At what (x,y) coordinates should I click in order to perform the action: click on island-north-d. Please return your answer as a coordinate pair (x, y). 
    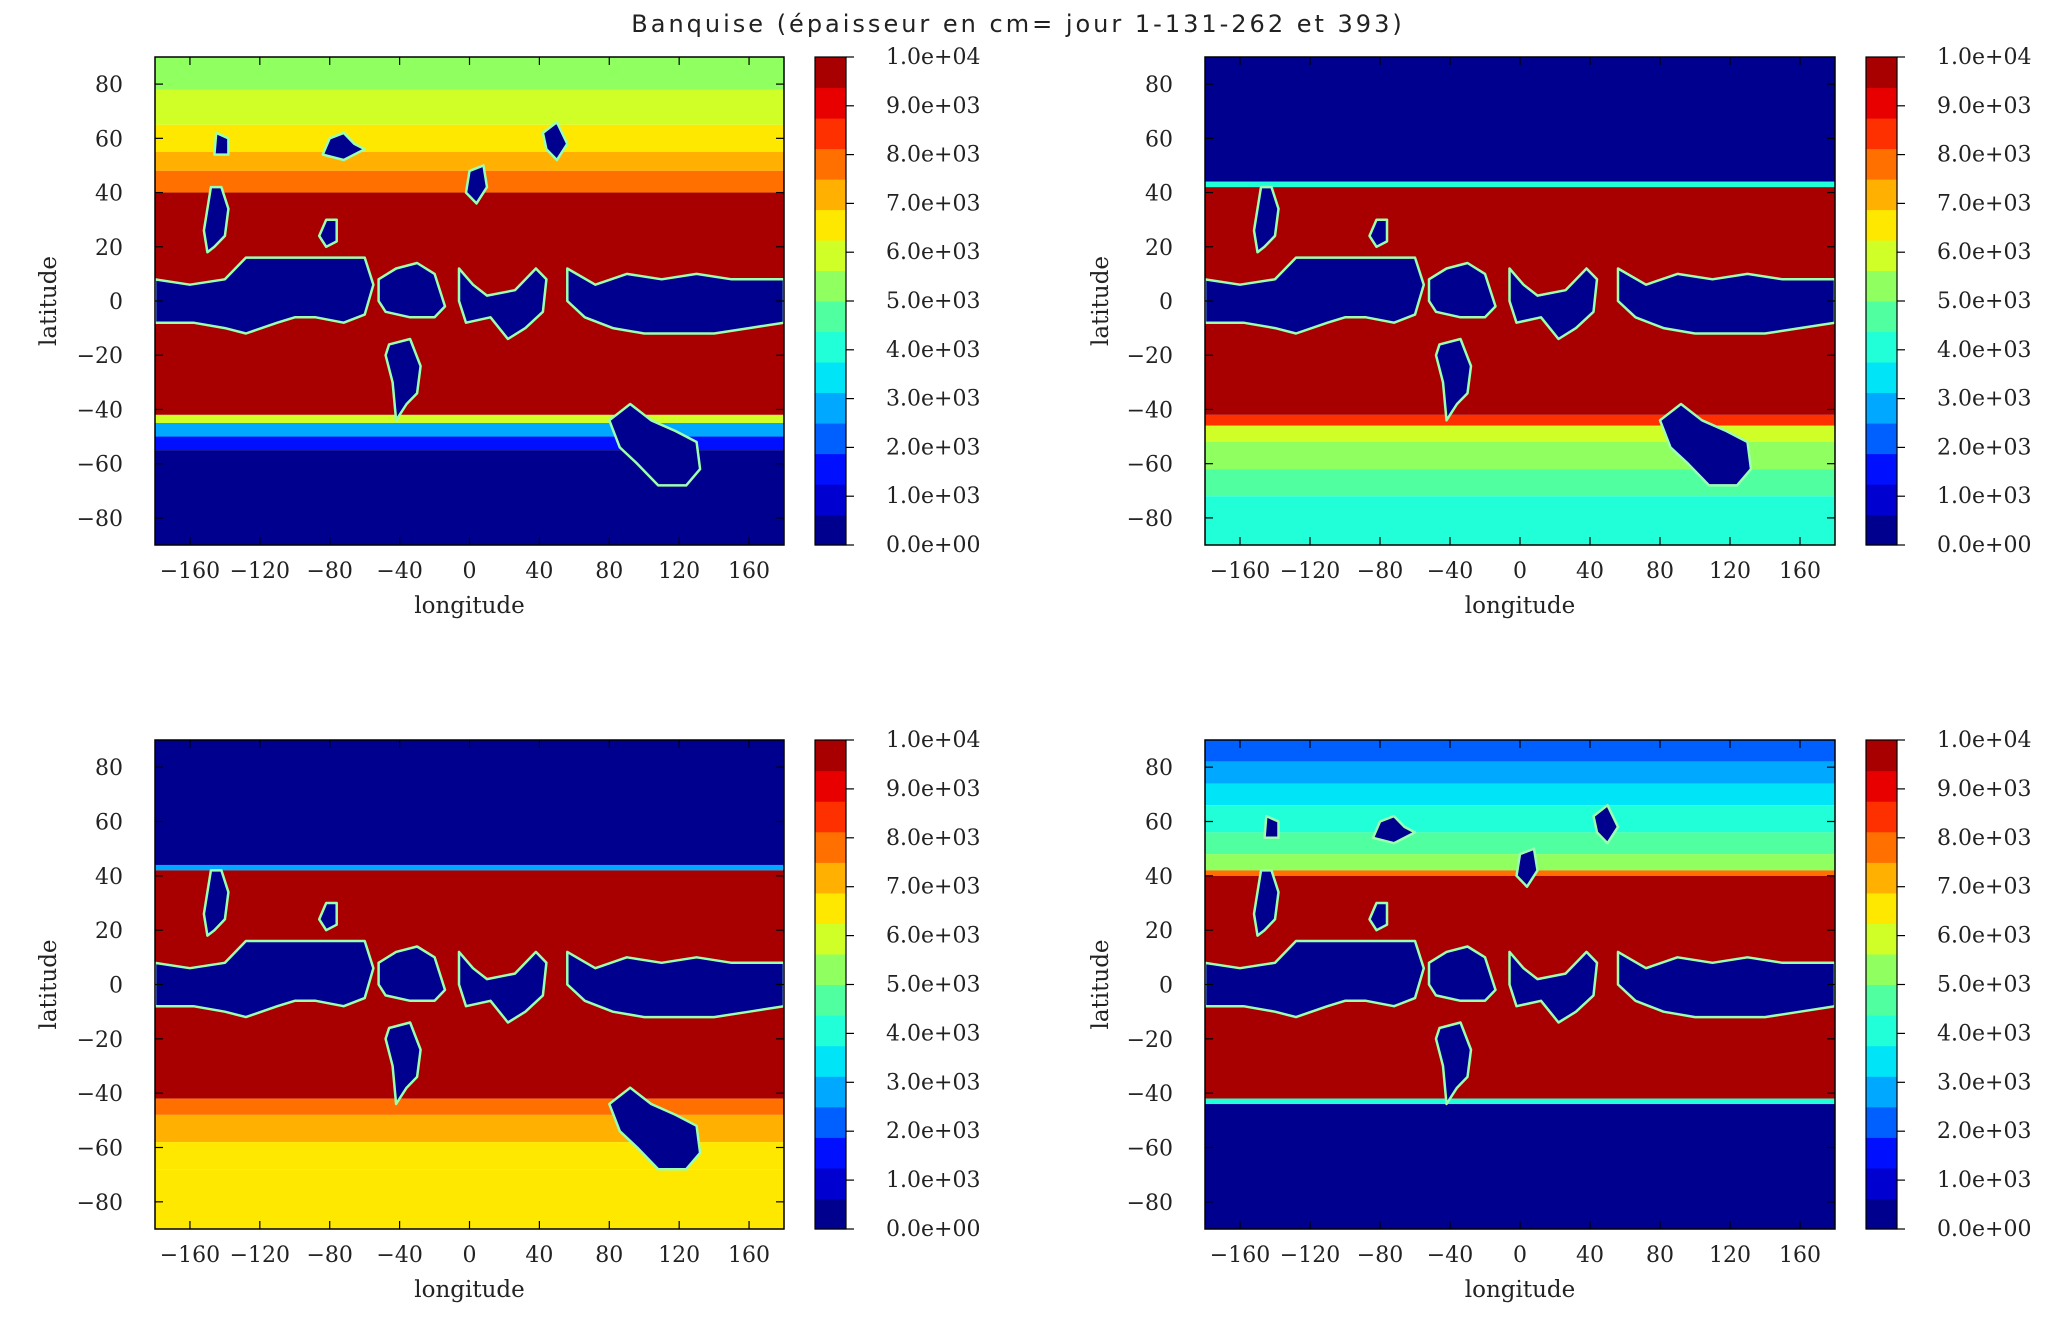
    Looking at the image, I should click on (476, 184).